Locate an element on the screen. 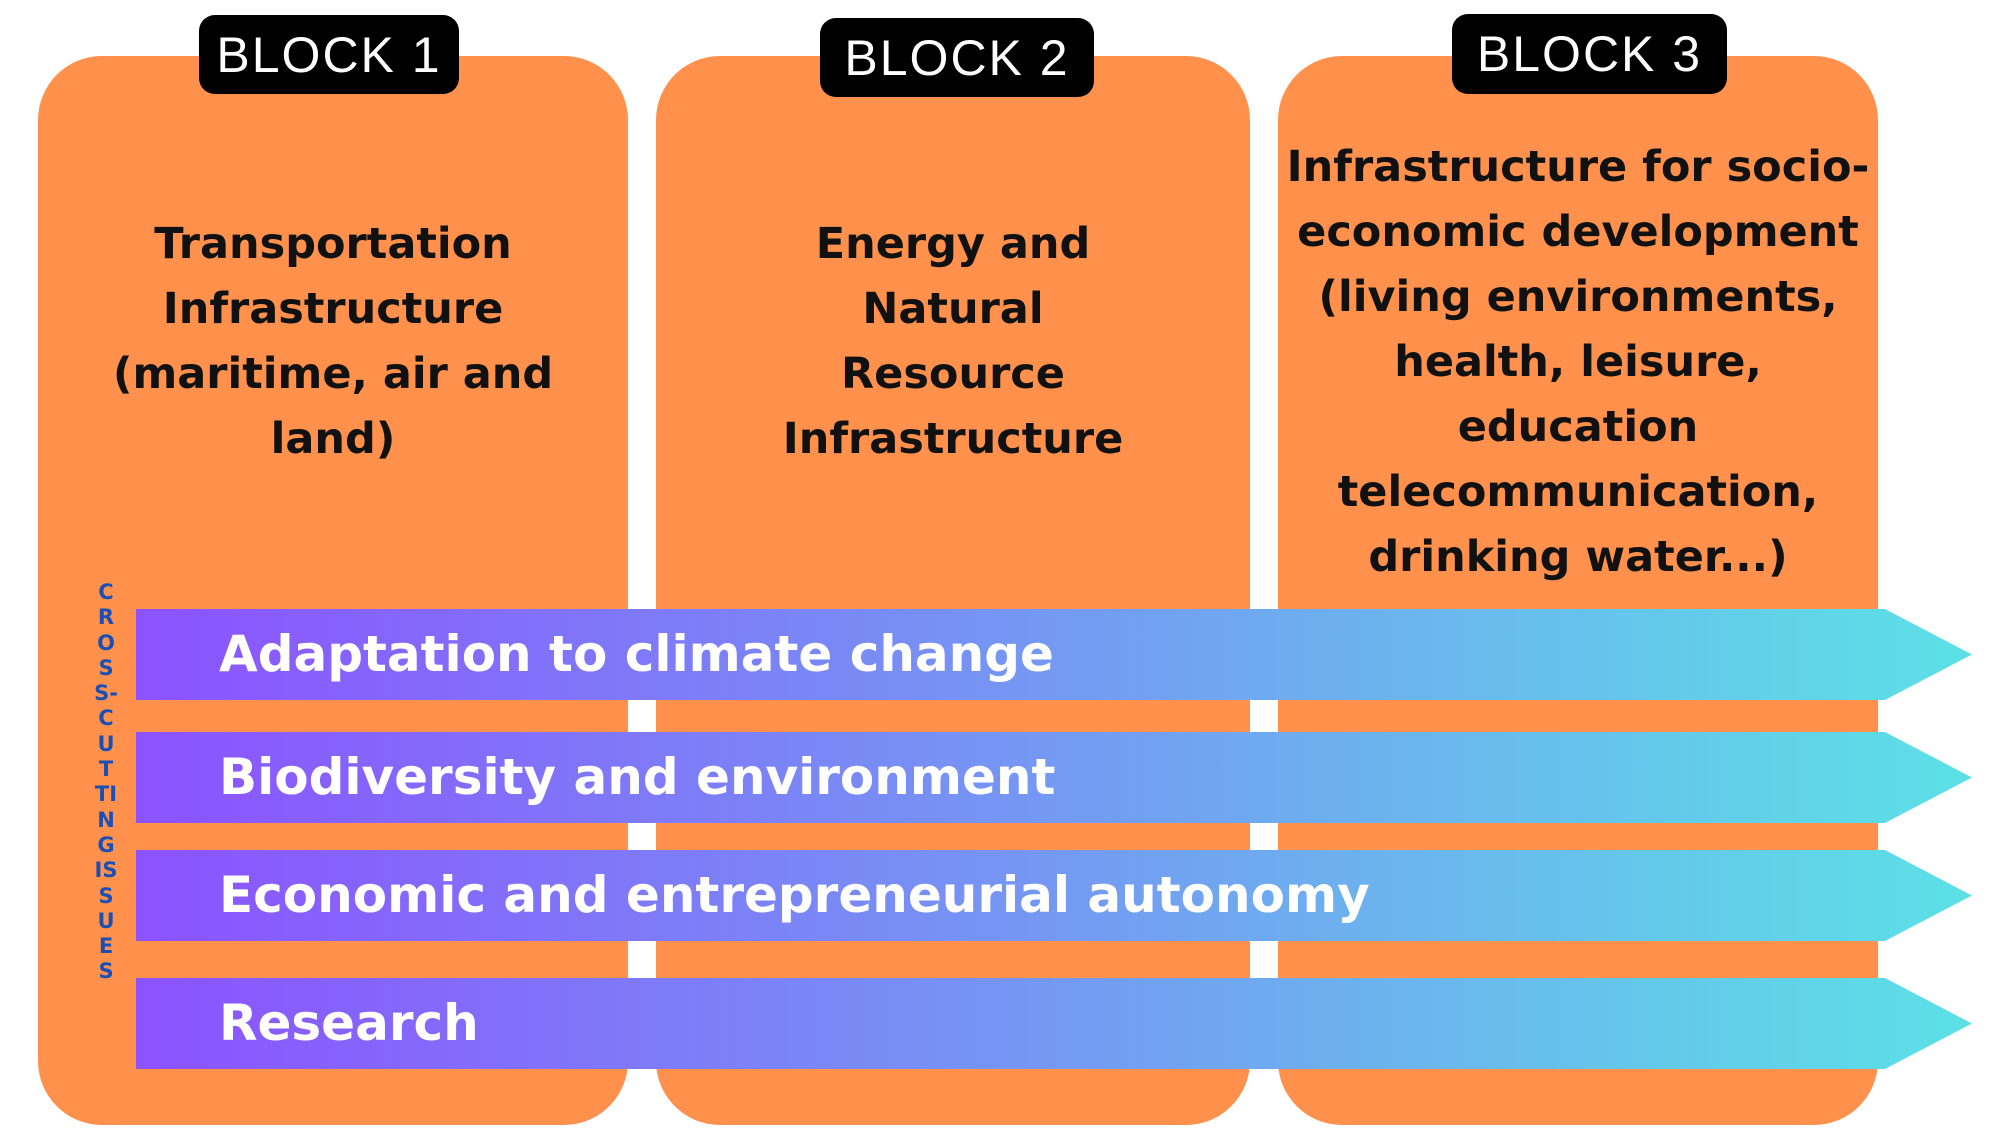 The image size is (2000, 1143). cross-cutting-issues-label: CROSS-CUTTING ISSUES is located at coordinates (106, 782).